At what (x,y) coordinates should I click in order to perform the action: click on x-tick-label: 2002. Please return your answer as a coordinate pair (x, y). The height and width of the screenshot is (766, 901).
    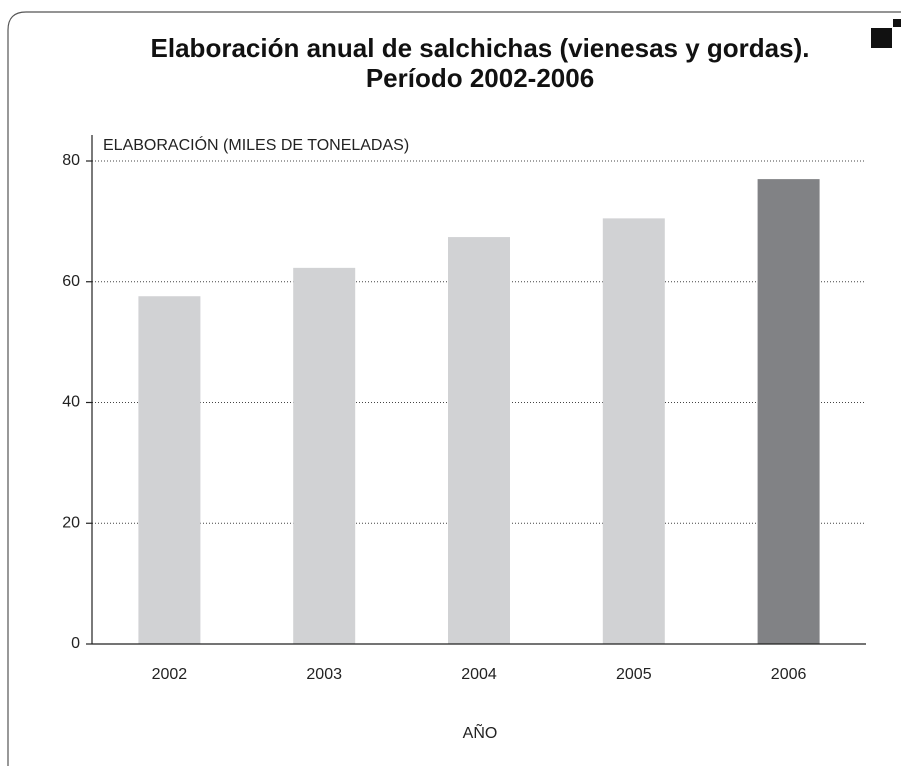
    Looking at the image, I should click on (170, 674).